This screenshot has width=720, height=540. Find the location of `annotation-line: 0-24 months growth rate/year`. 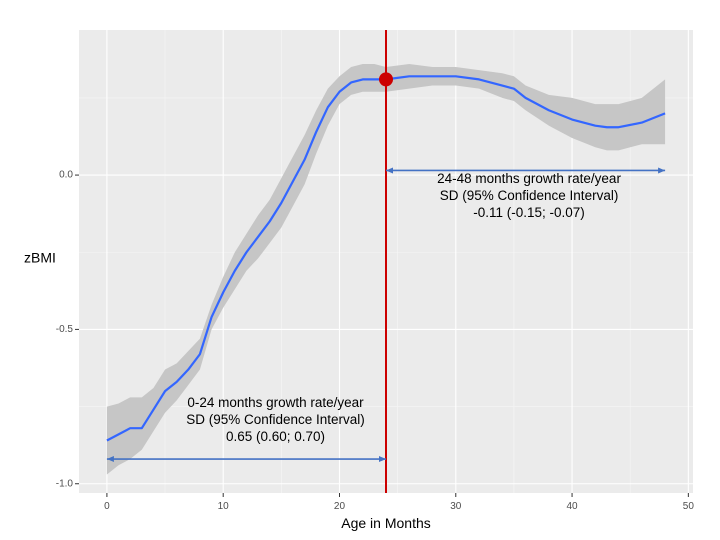

annotation-line: 0-24 months growth rate/year is located at coordinates (275, 402).